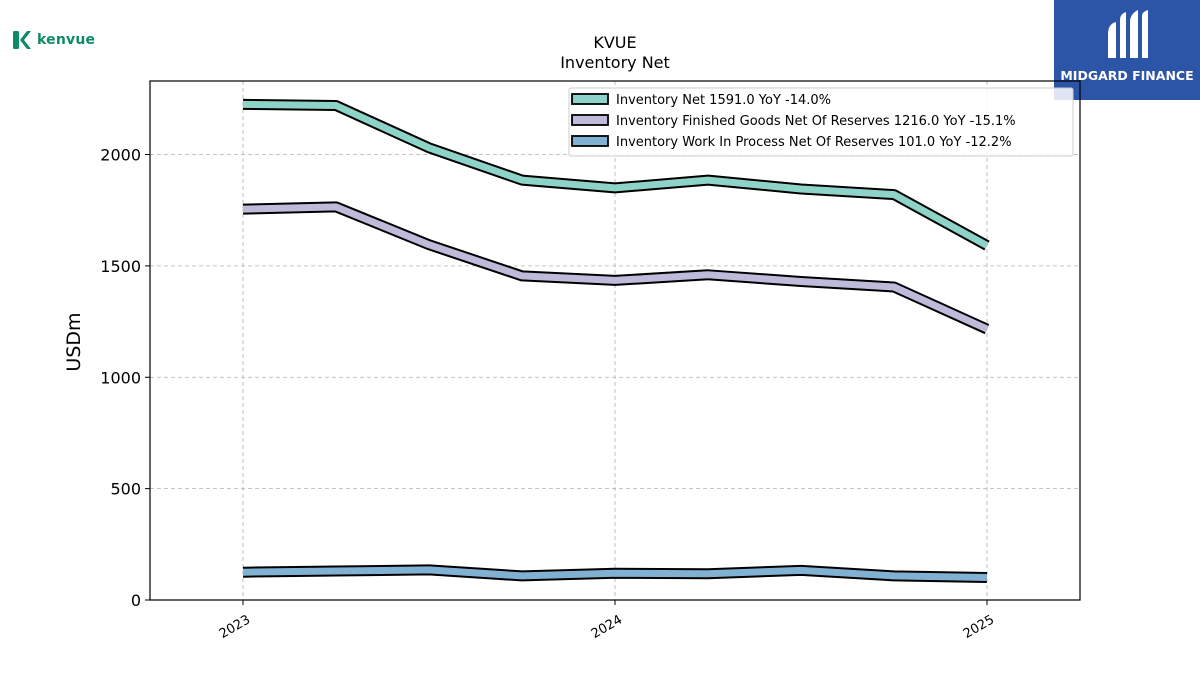  I want to click on y-tick-label: 500, so click(125, 489).